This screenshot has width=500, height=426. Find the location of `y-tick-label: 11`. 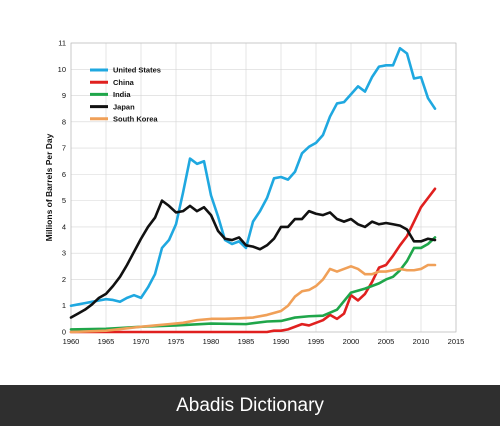

y-tick-label: 11 is located at coordinates (62, 43).